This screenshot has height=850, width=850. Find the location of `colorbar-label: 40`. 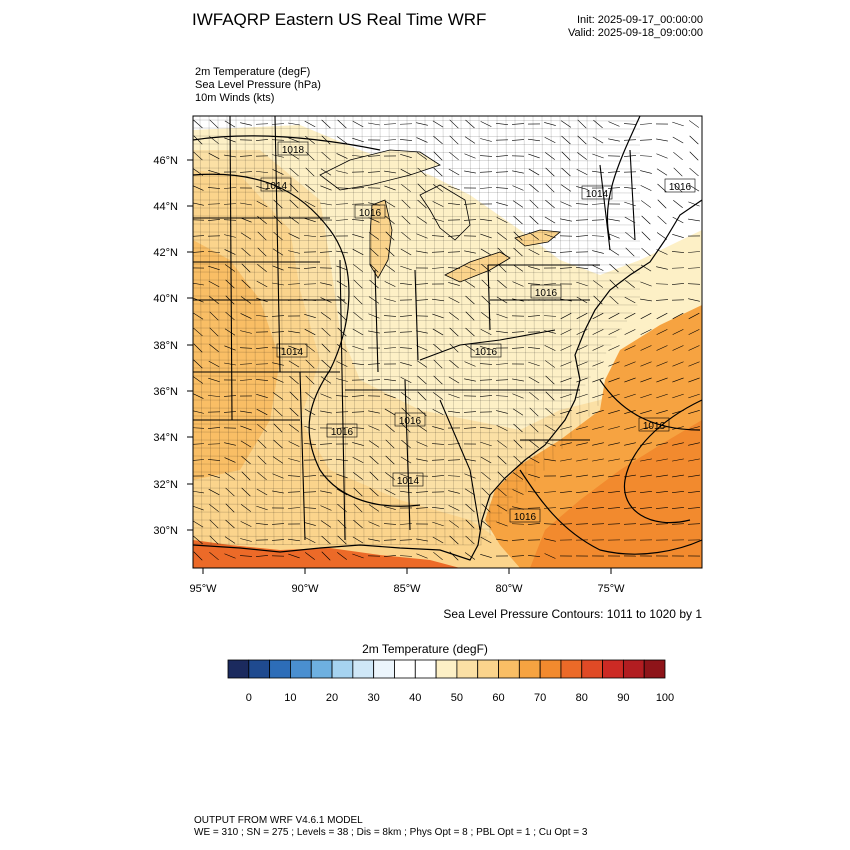

colorbar-label: 40 is located at coordinates (415, 698).